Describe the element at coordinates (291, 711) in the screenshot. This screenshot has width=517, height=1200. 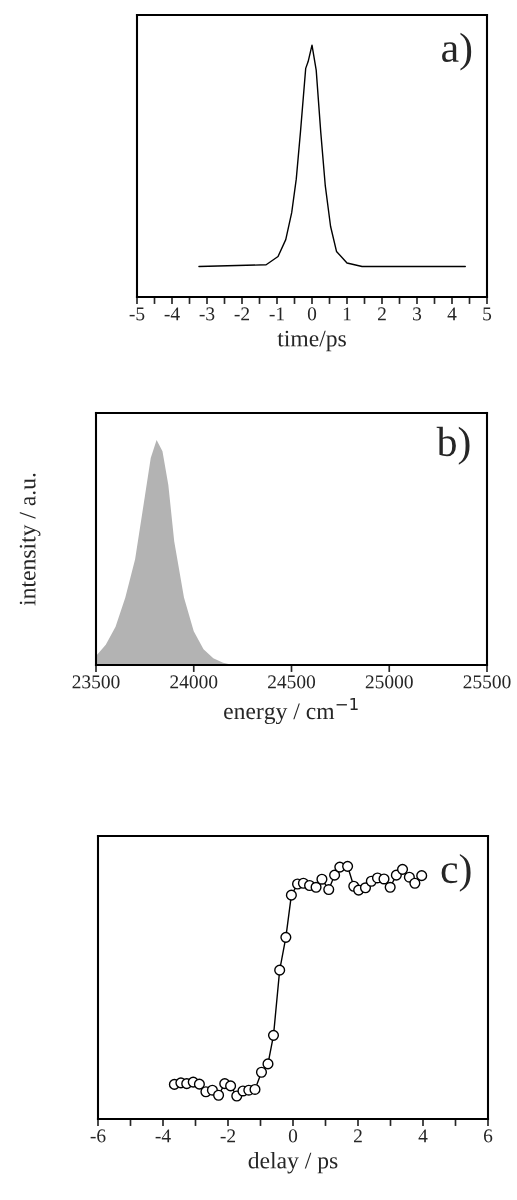
I see `x-axis-title: energy / cm$^{−1}$` at that location.